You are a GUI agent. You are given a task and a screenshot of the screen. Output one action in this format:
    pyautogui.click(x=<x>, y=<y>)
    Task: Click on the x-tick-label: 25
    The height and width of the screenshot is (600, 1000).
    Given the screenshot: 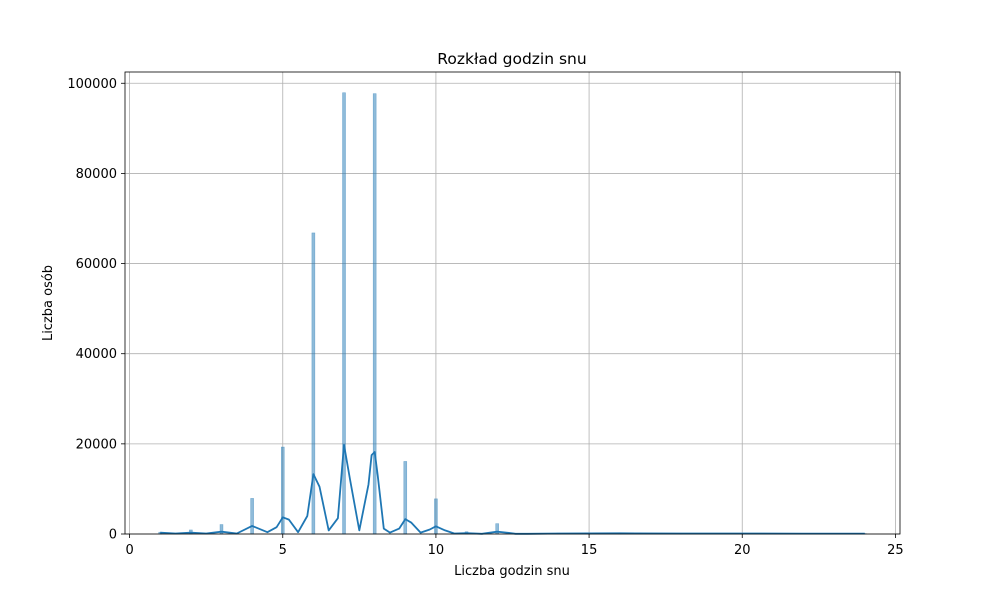 What is the action you would take?
    pyautogui.click(x=895, y=550)
    